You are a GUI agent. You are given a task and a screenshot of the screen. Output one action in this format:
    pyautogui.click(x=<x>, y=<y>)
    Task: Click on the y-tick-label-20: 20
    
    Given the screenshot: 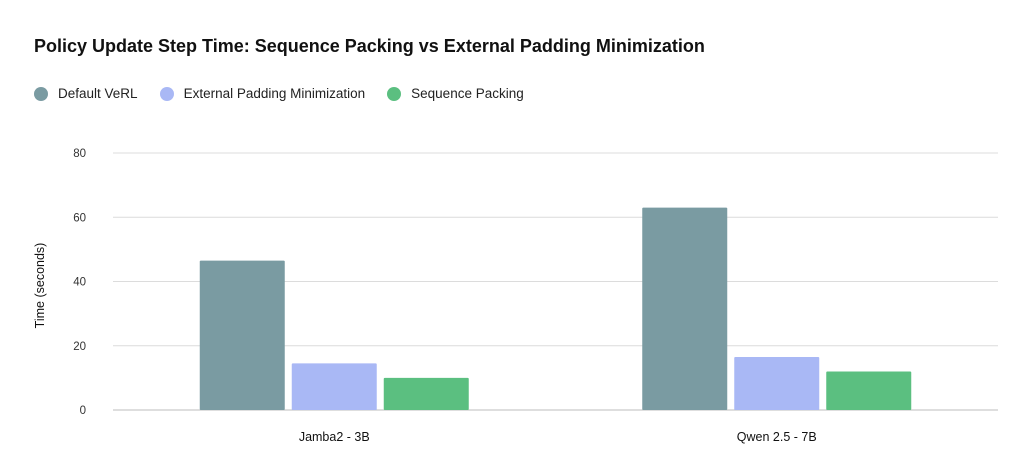 What is the action you would take?
    pyautogui.click(x=79, y=347)
    